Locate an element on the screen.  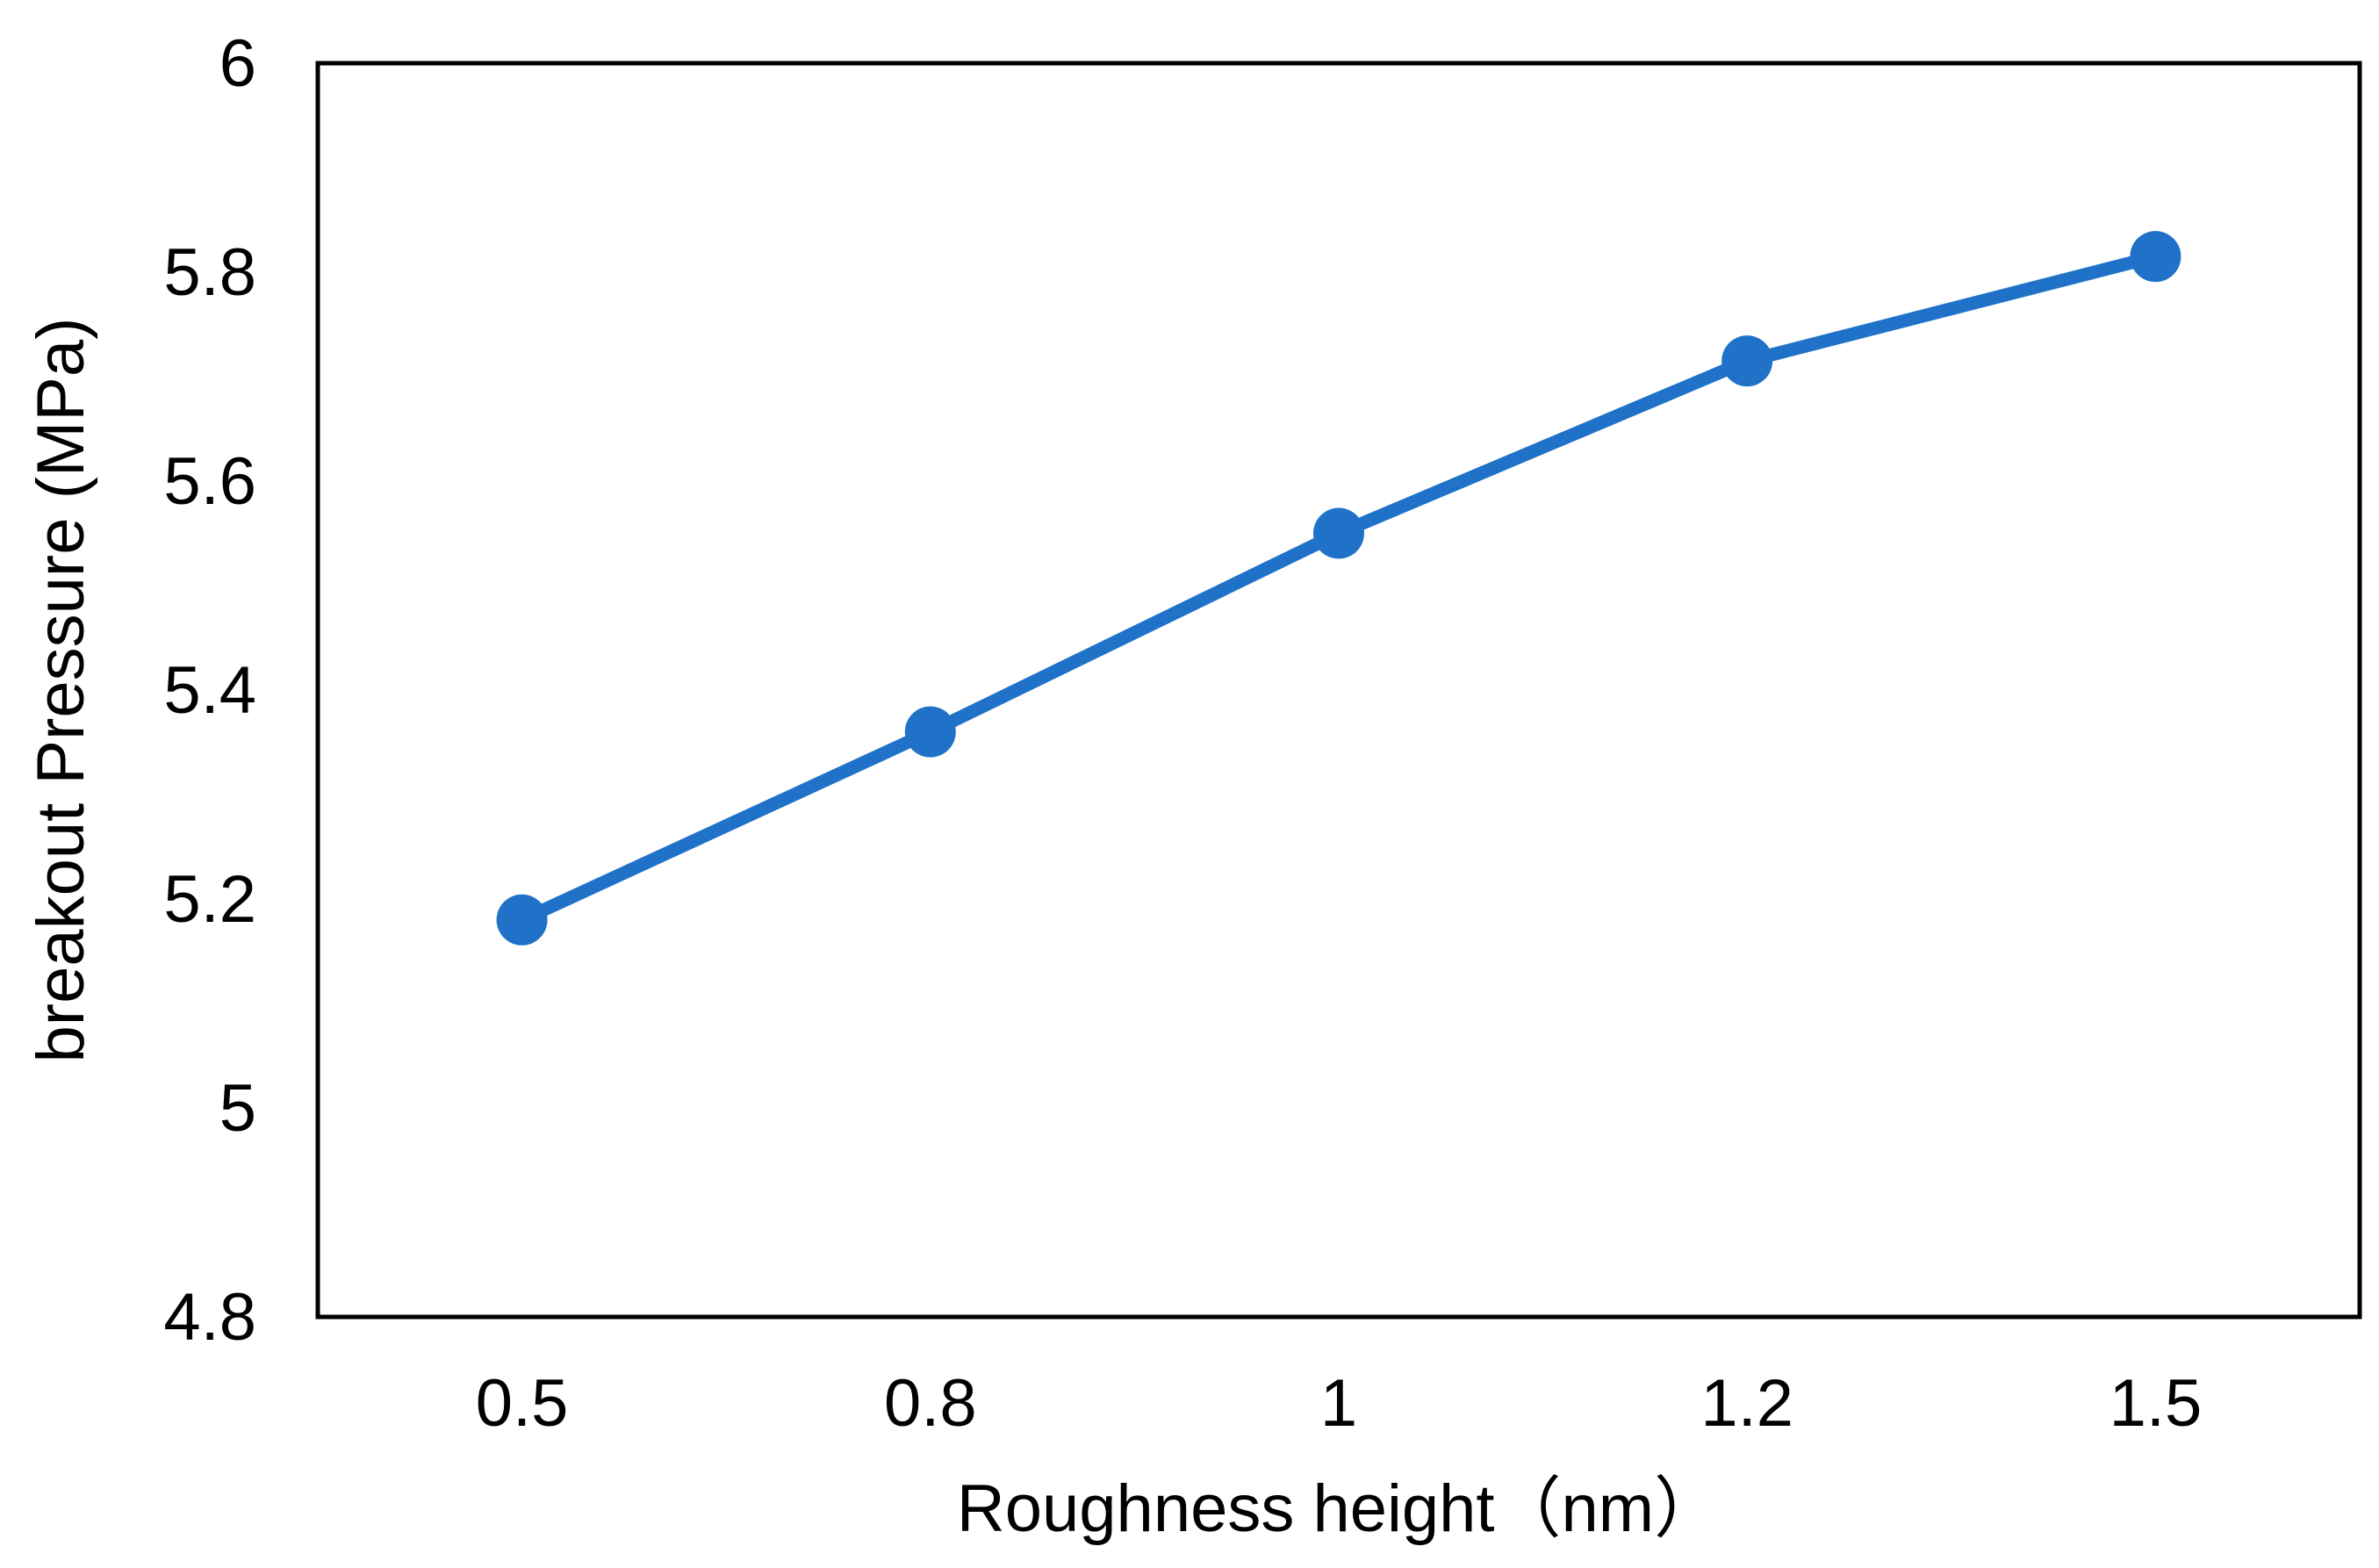
x-tick-label: 0.5 is located at coordinates (522, 1403).